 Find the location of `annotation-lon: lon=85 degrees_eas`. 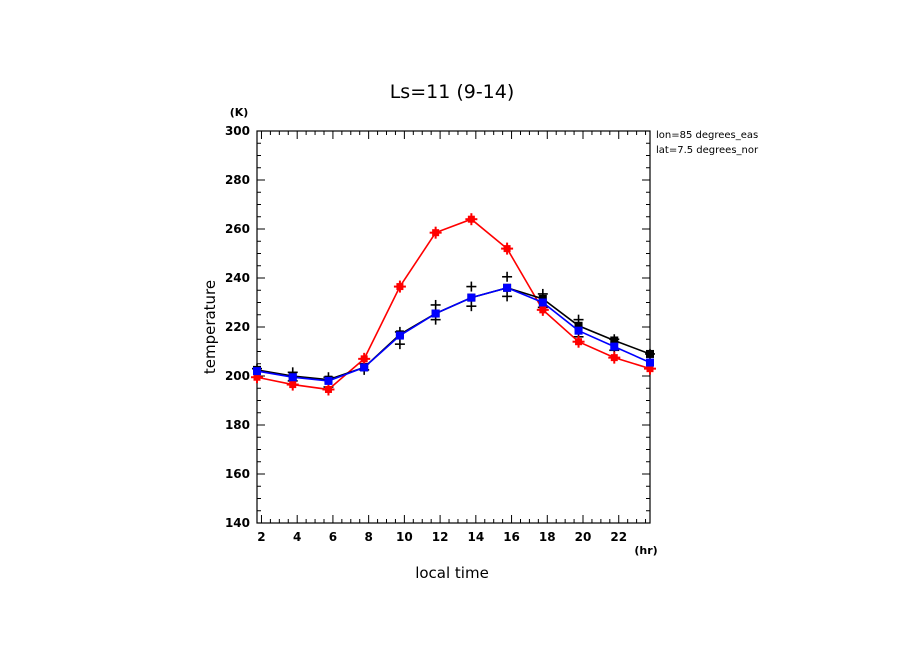

annotation-lon: lon=85 degrees_eas is located at coordinates (707, 135).